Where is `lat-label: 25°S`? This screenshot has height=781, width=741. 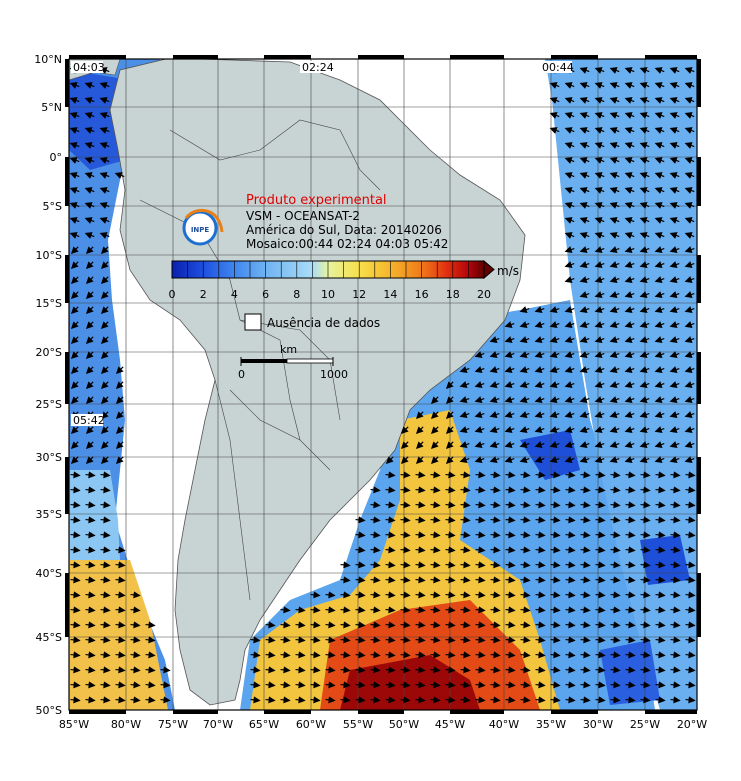 lat-label: 25°S is located at coordinates (49, 404).